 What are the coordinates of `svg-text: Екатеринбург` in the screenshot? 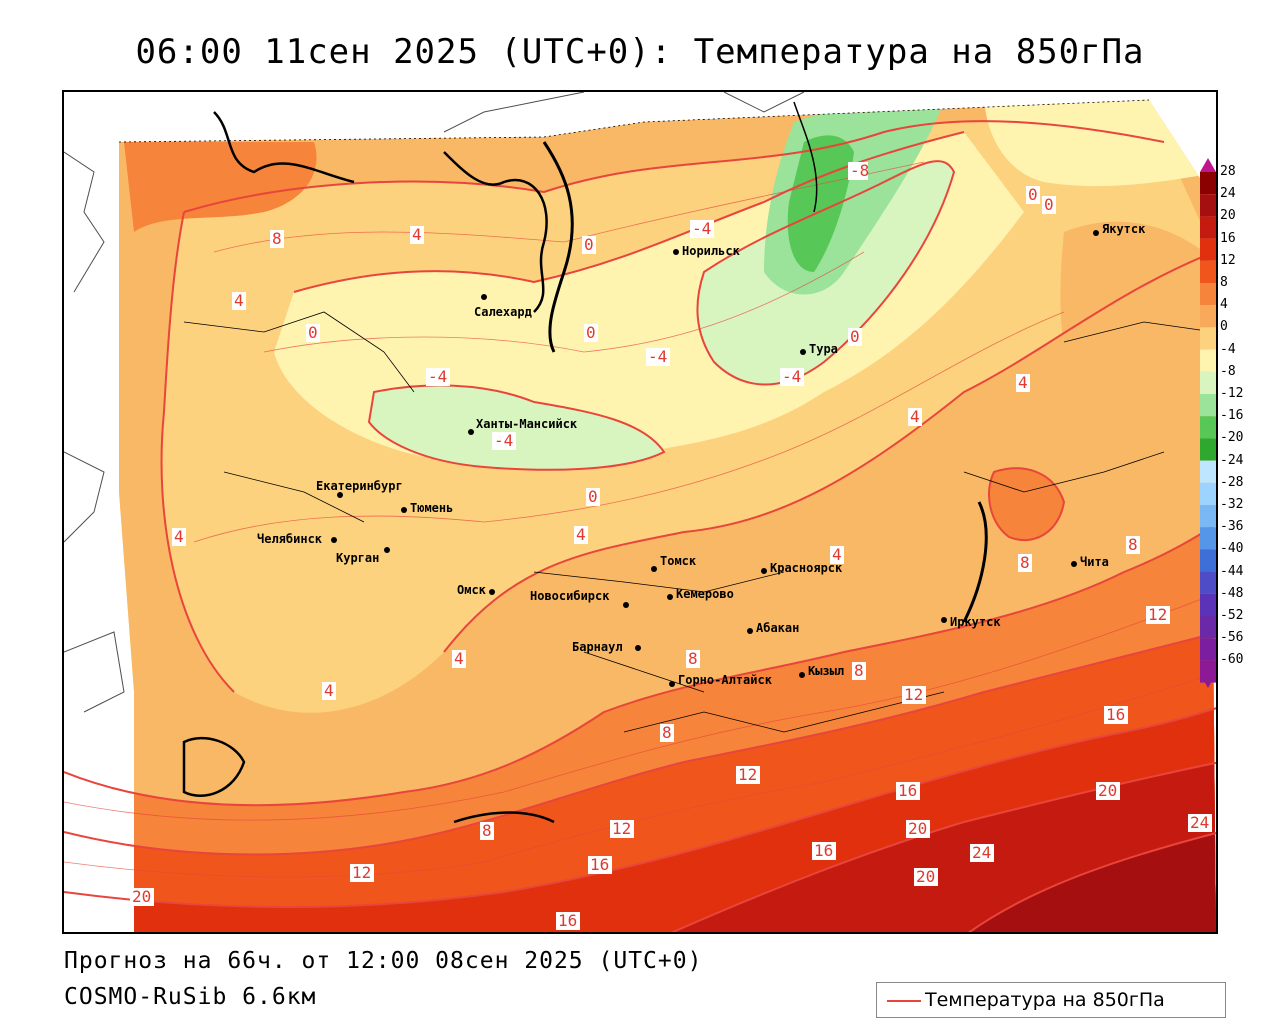 It's located at (359, 486).